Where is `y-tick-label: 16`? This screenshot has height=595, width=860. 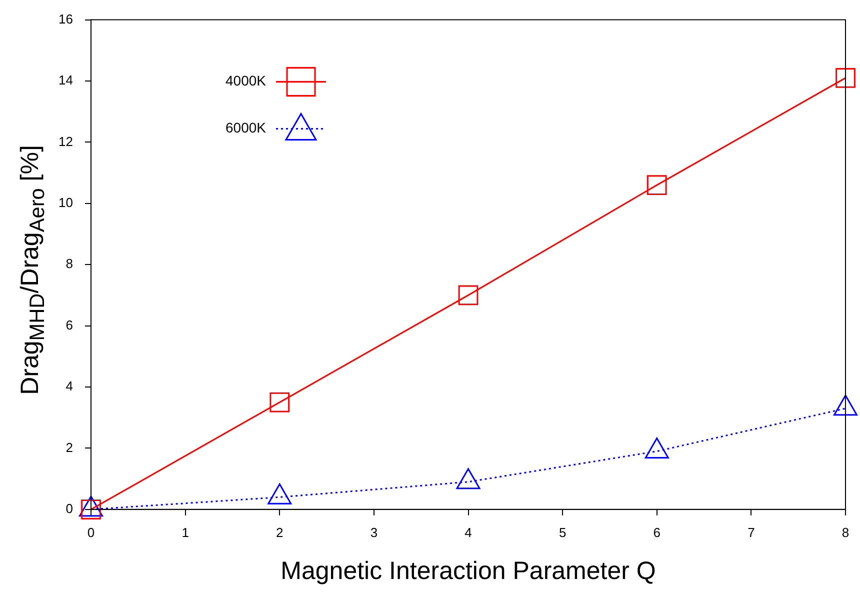
y-tick-label: 16 is located at coordinates (65, 18).